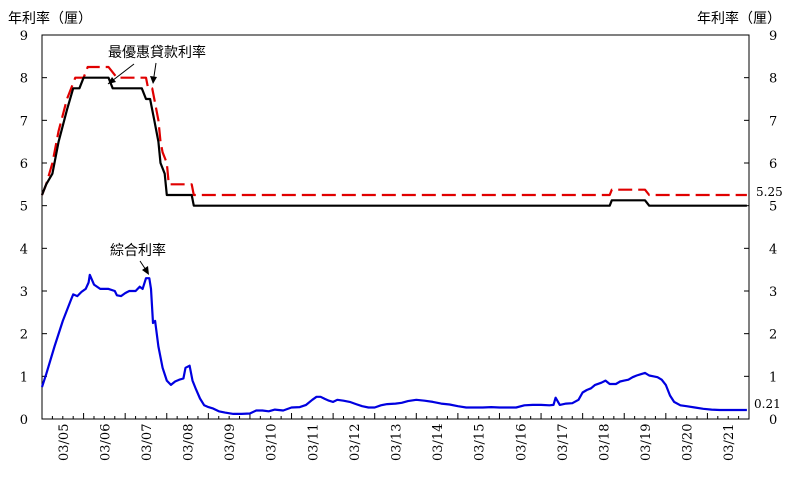 This screenshot has width=789, height=477. I want to click on prime-end-value-label: 5.25, so click(769, 192).